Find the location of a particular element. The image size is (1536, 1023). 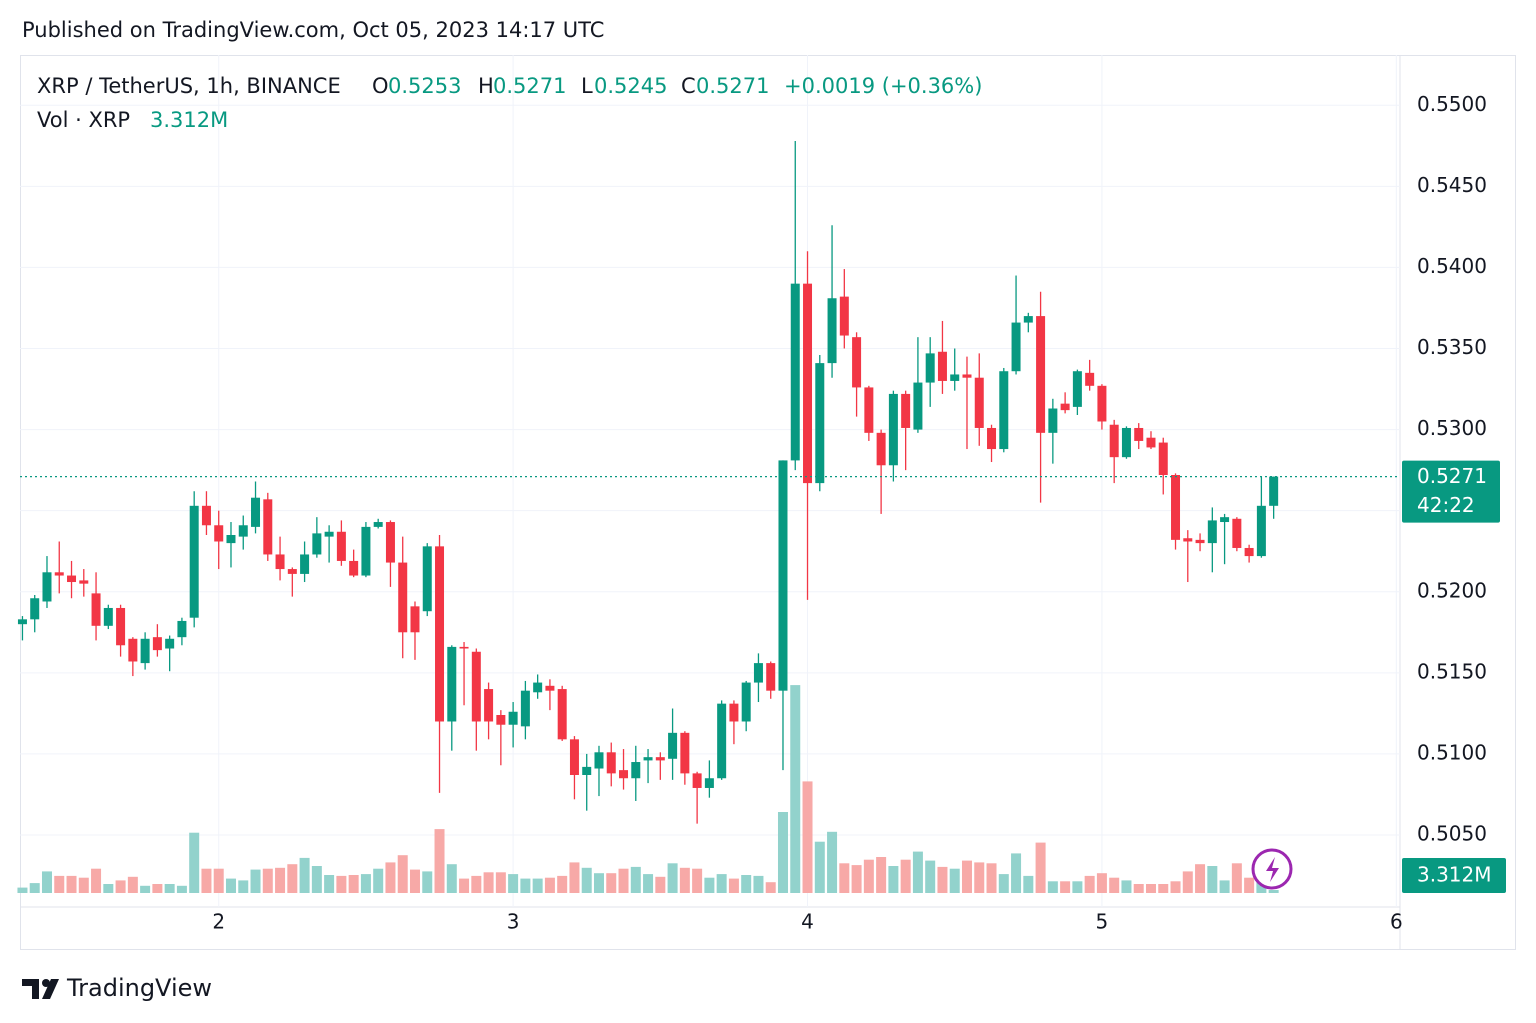

y-tick-label: 0.5200 is located at coordinates (1452, 590).